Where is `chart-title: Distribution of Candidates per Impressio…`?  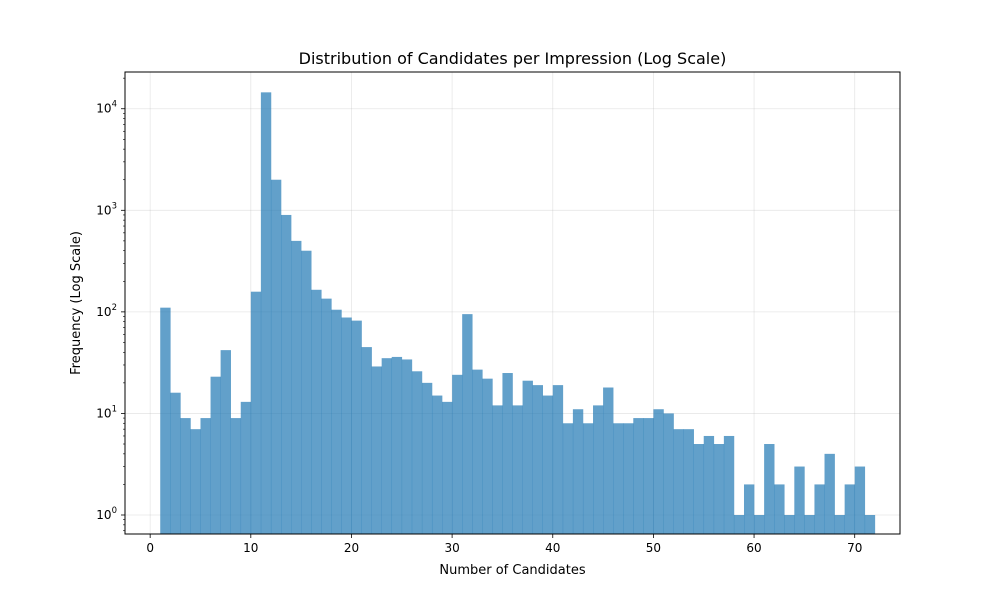 chart-title: Distribution of Candidates per Impressio… is located at coordinates (513, 58).